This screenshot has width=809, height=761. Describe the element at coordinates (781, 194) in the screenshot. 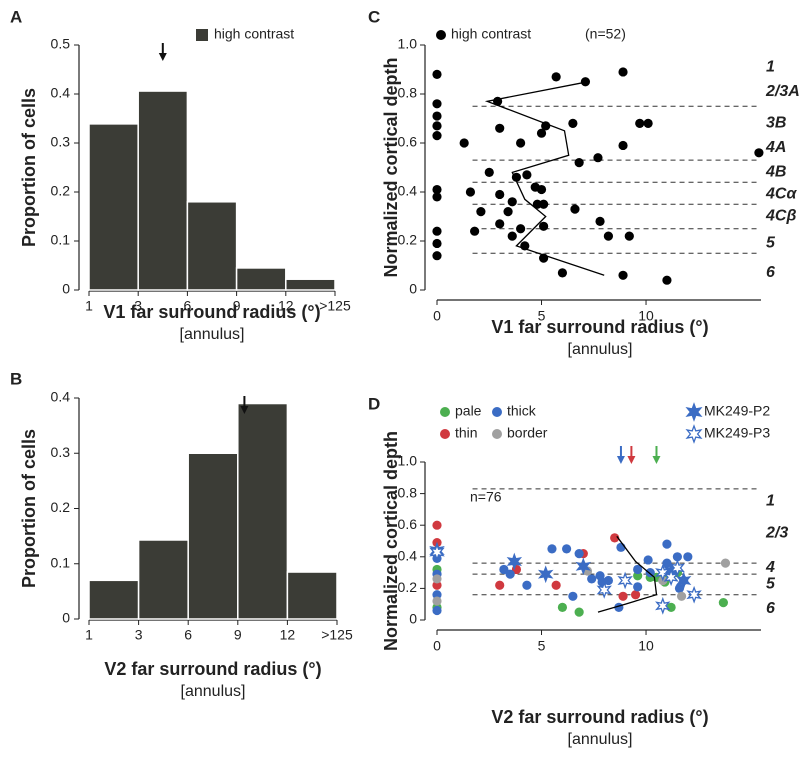

I see `layer-label: 4Cα` at that location.